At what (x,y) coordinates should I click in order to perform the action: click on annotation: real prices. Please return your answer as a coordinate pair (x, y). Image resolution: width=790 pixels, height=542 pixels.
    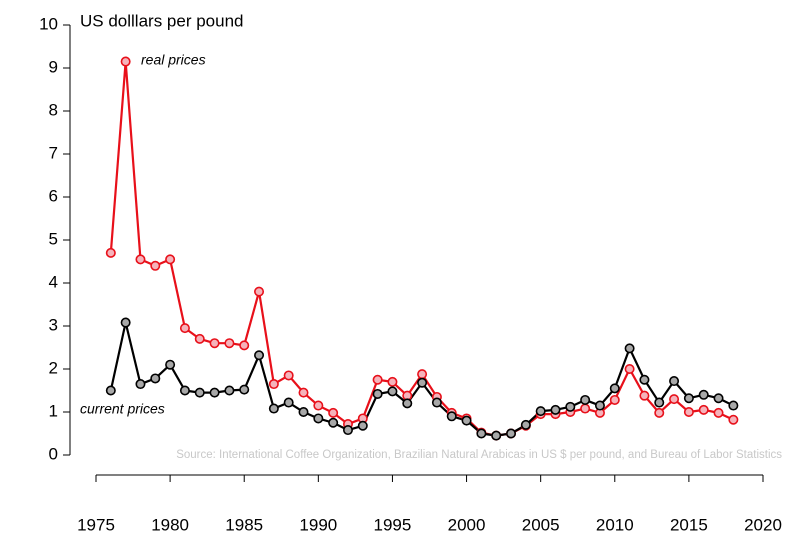
    Looking at the image, I should click on (173, 60).